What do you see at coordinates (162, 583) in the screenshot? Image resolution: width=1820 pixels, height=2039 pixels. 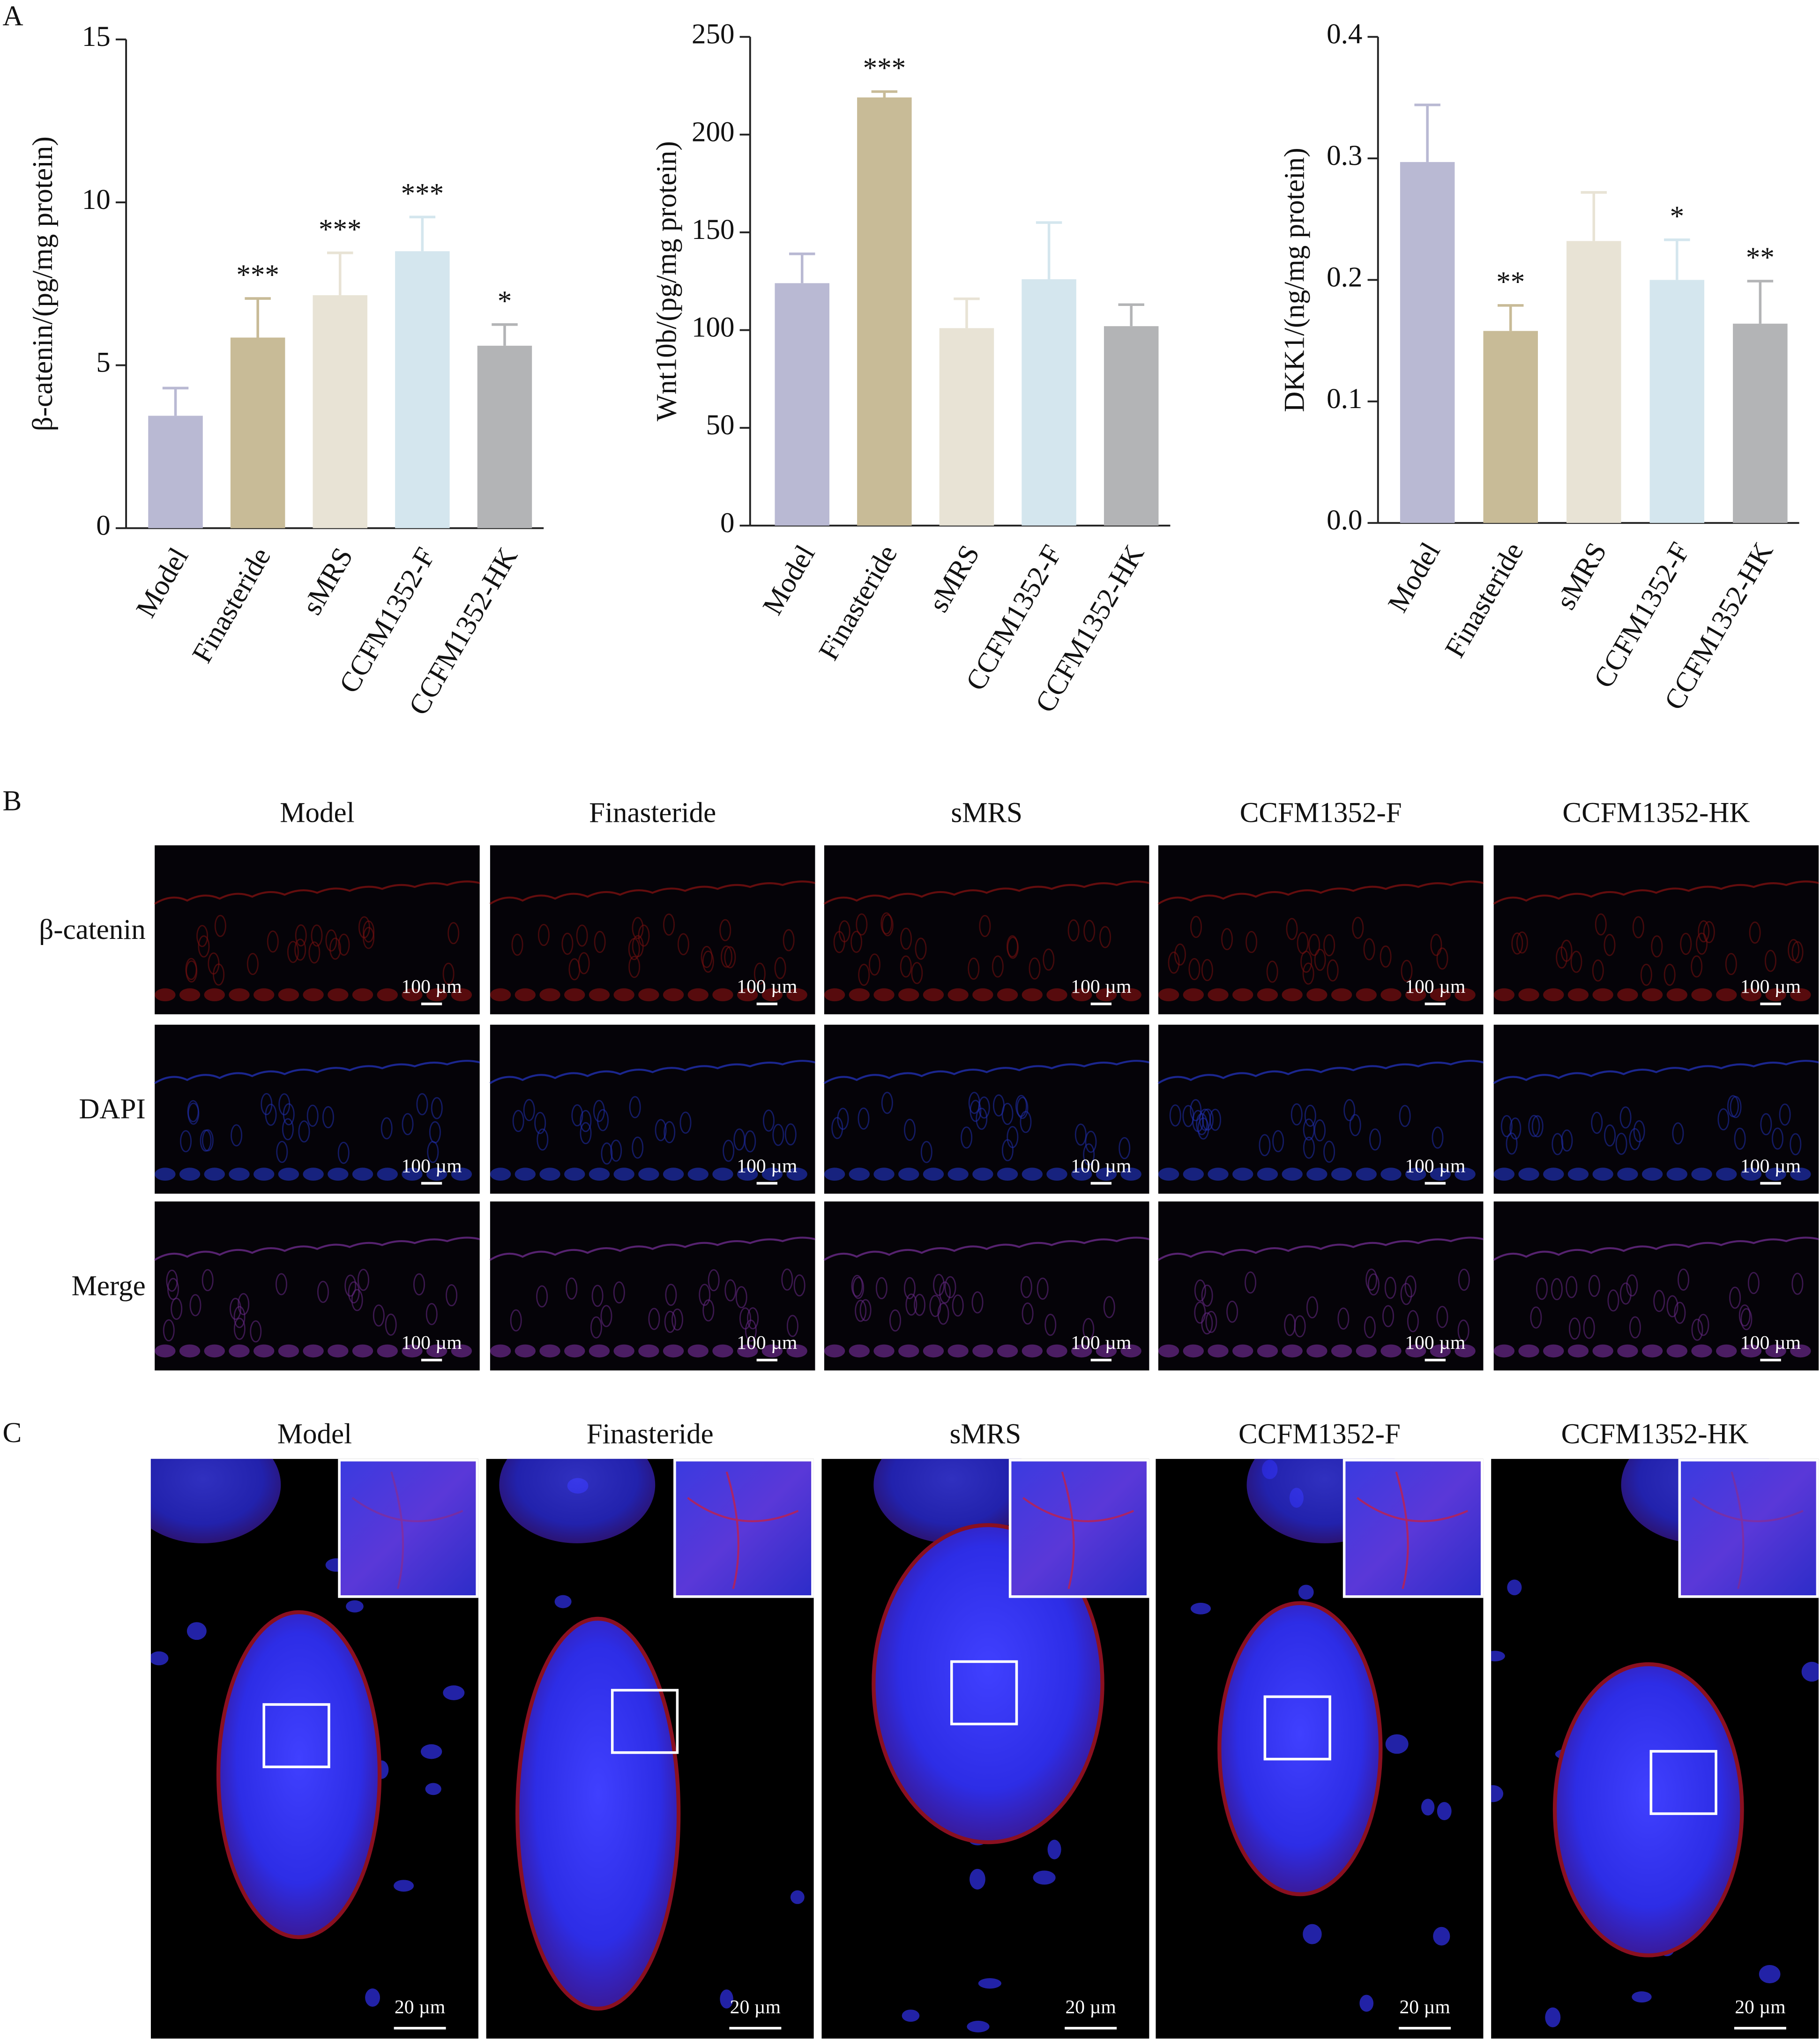 I see `x-tick-label: Model` at bounding box center [162, 583].